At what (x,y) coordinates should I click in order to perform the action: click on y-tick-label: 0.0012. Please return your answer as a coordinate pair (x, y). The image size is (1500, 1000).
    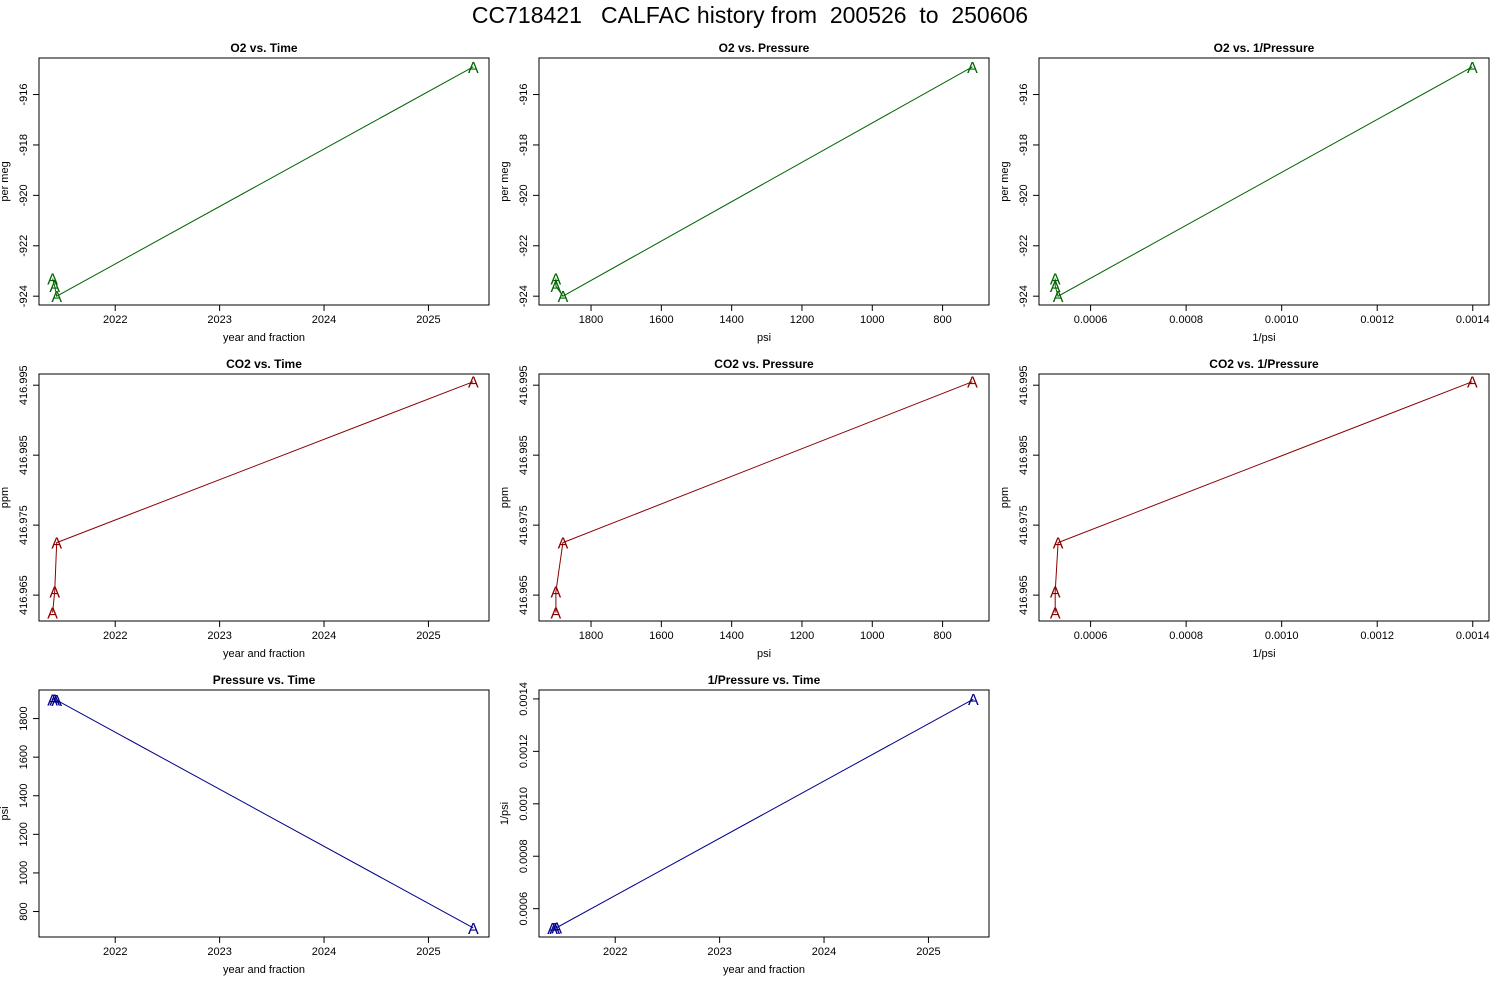
    Looking at the image, I should click on (524, 752).